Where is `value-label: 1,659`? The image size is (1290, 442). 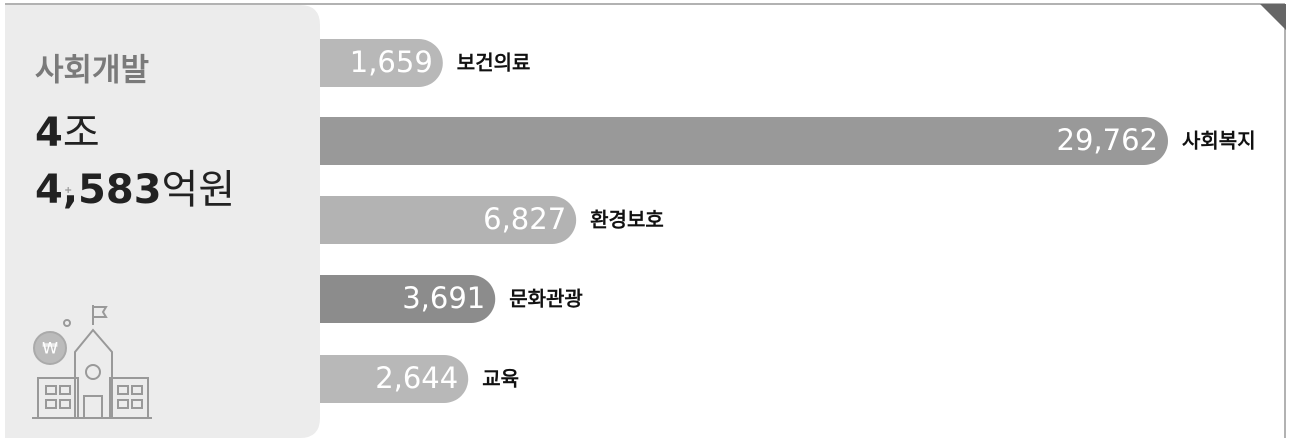 value-label: 1,659 is located at coordinates (391, 62).